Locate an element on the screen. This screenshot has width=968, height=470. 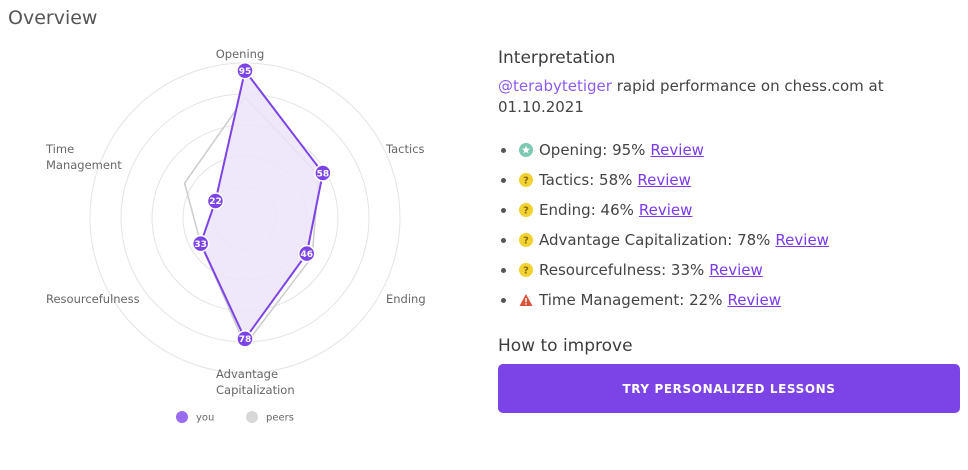
data-label: 95 is located at coordinates (245, 72).